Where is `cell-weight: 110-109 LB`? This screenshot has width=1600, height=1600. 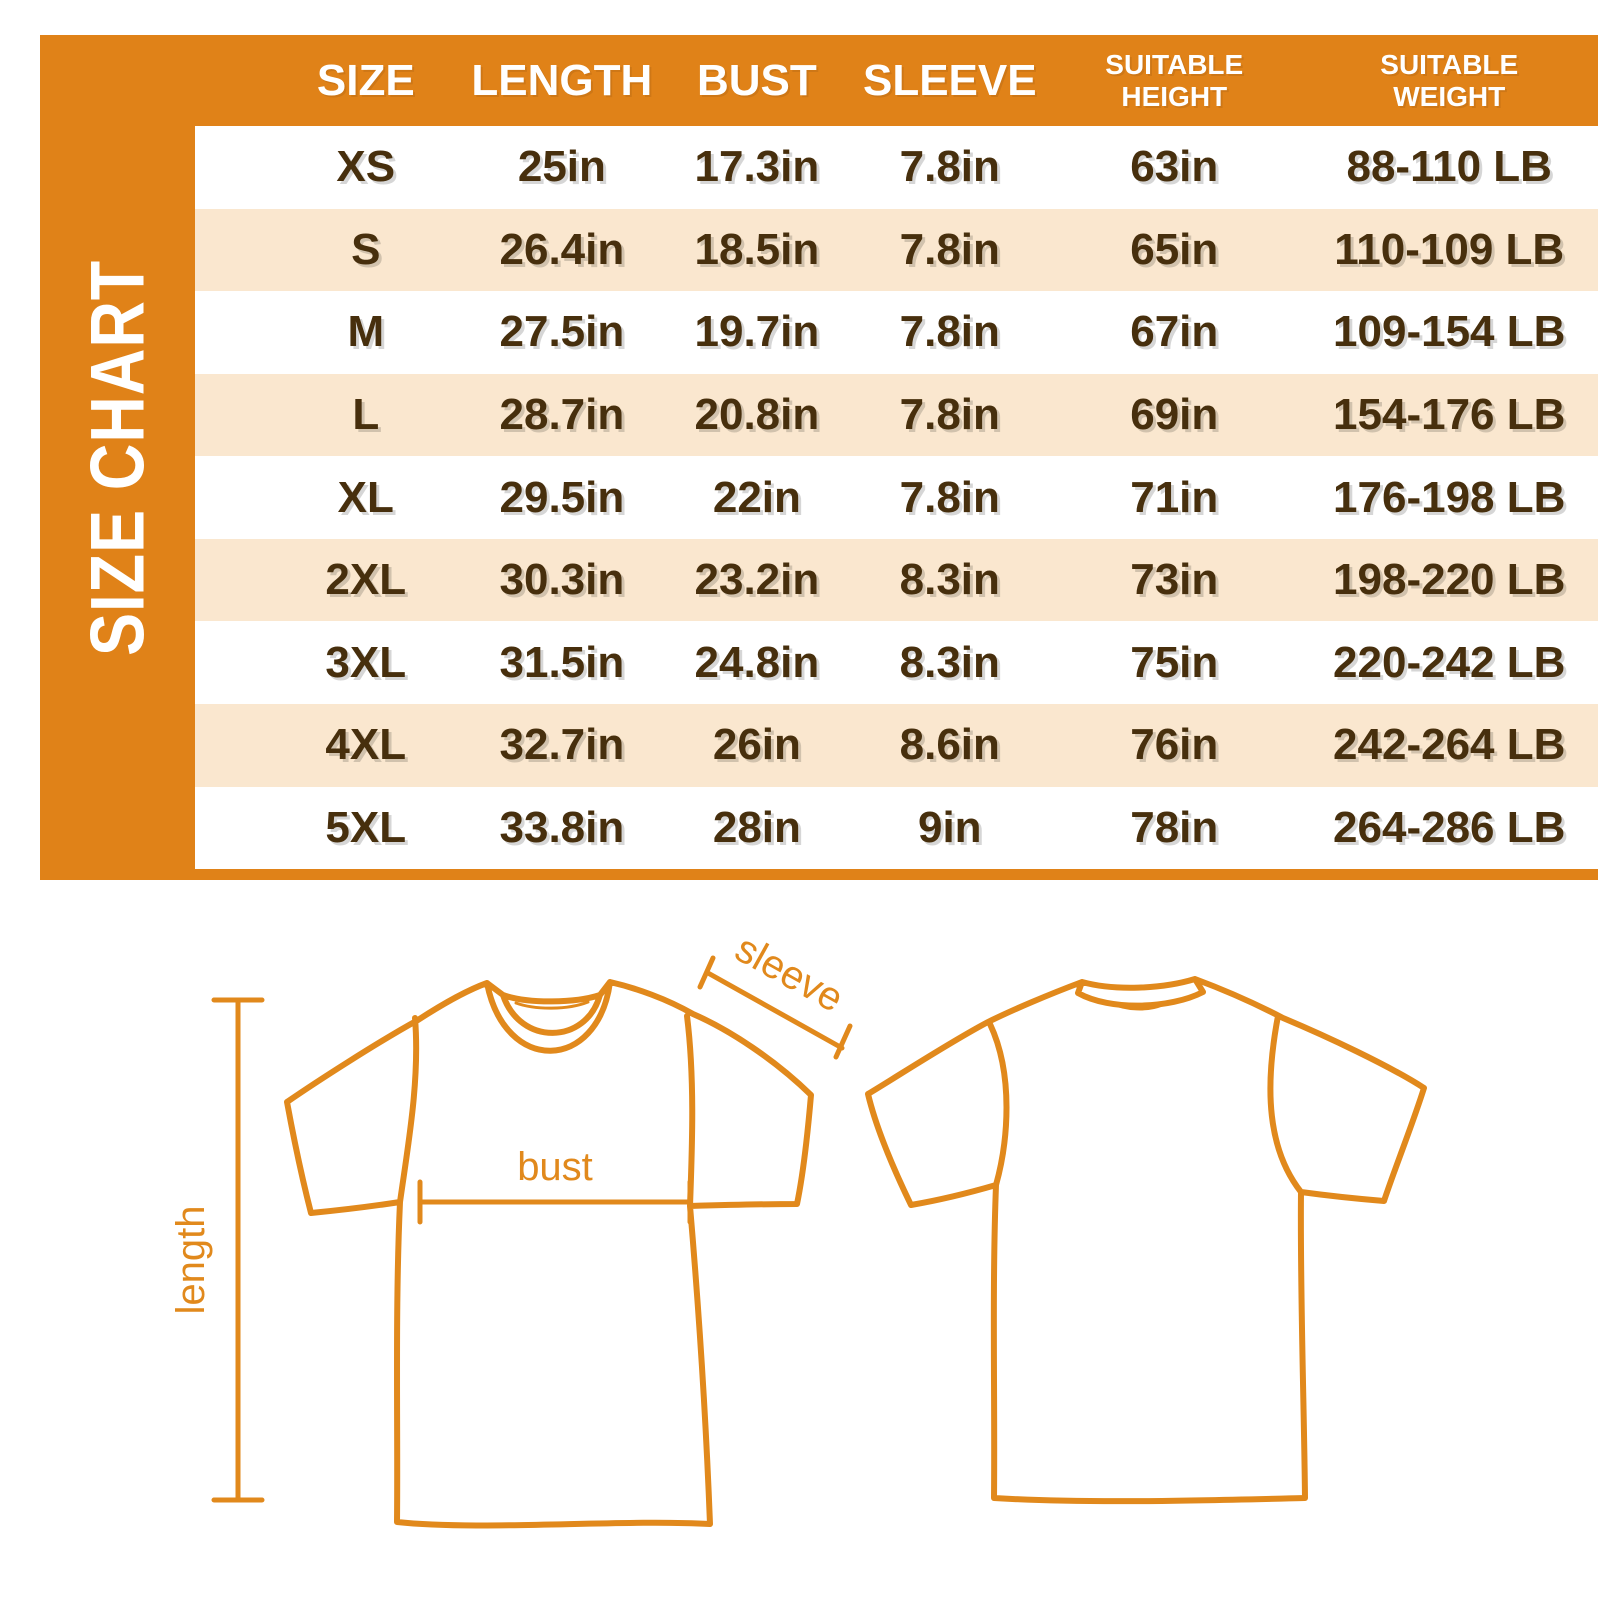 cell-weight: 110-109 LB is located at coordinates (1449, 249).